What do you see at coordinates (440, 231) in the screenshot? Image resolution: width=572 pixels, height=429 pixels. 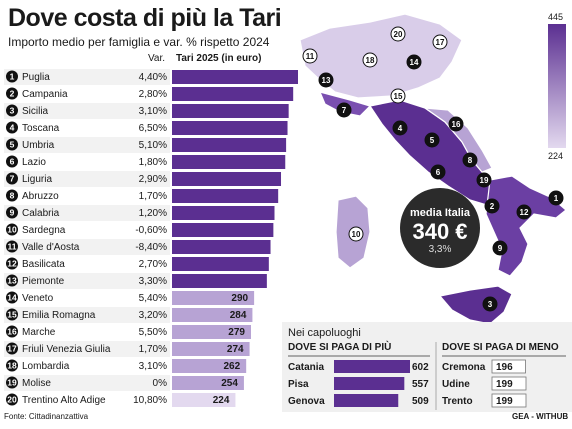 I see `media-value: 340 €` at bounding box center [440, 231].